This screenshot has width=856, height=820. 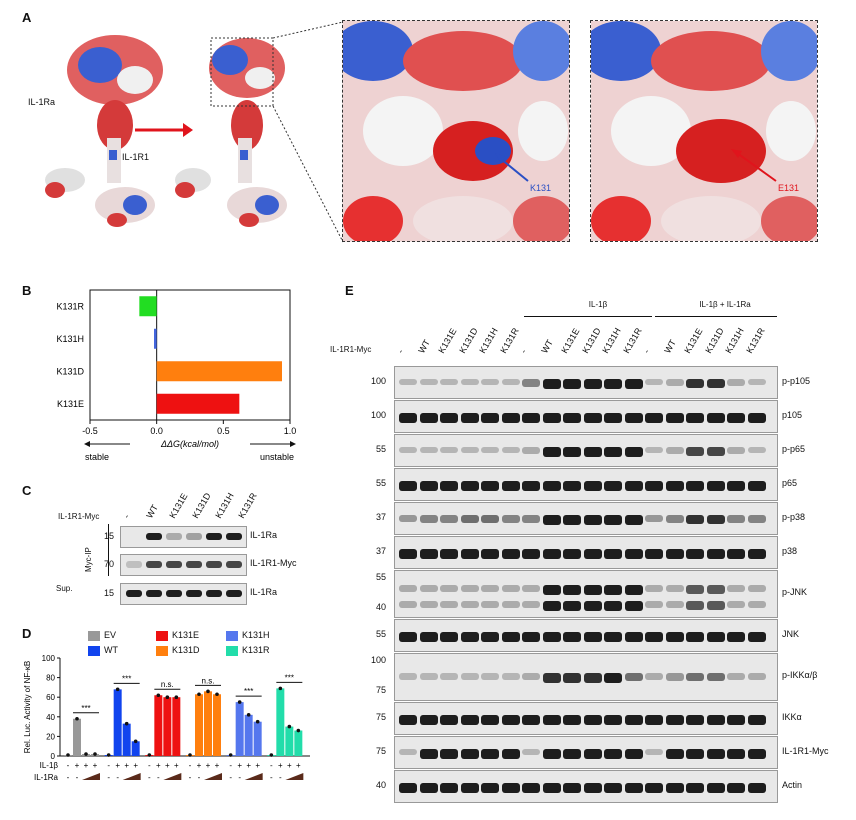 What do you see at coordinates (232, 651) in the screenshot?
I see `legend-swatch` at bounding box center [232, 651].